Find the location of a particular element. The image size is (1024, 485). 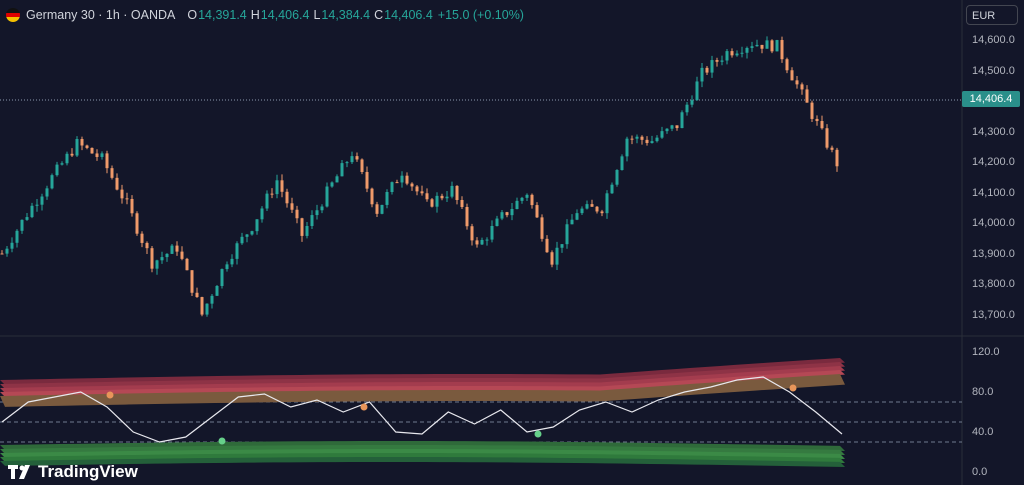

currency-label: EUR is located at coordinates (992, 15).